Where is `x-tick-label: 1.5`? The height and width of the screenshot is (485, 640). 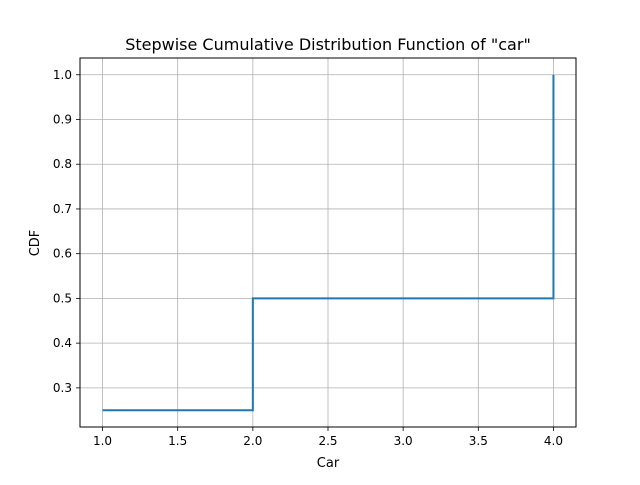
x-tick-label: 1.5 is located at coordinates (177, 441).